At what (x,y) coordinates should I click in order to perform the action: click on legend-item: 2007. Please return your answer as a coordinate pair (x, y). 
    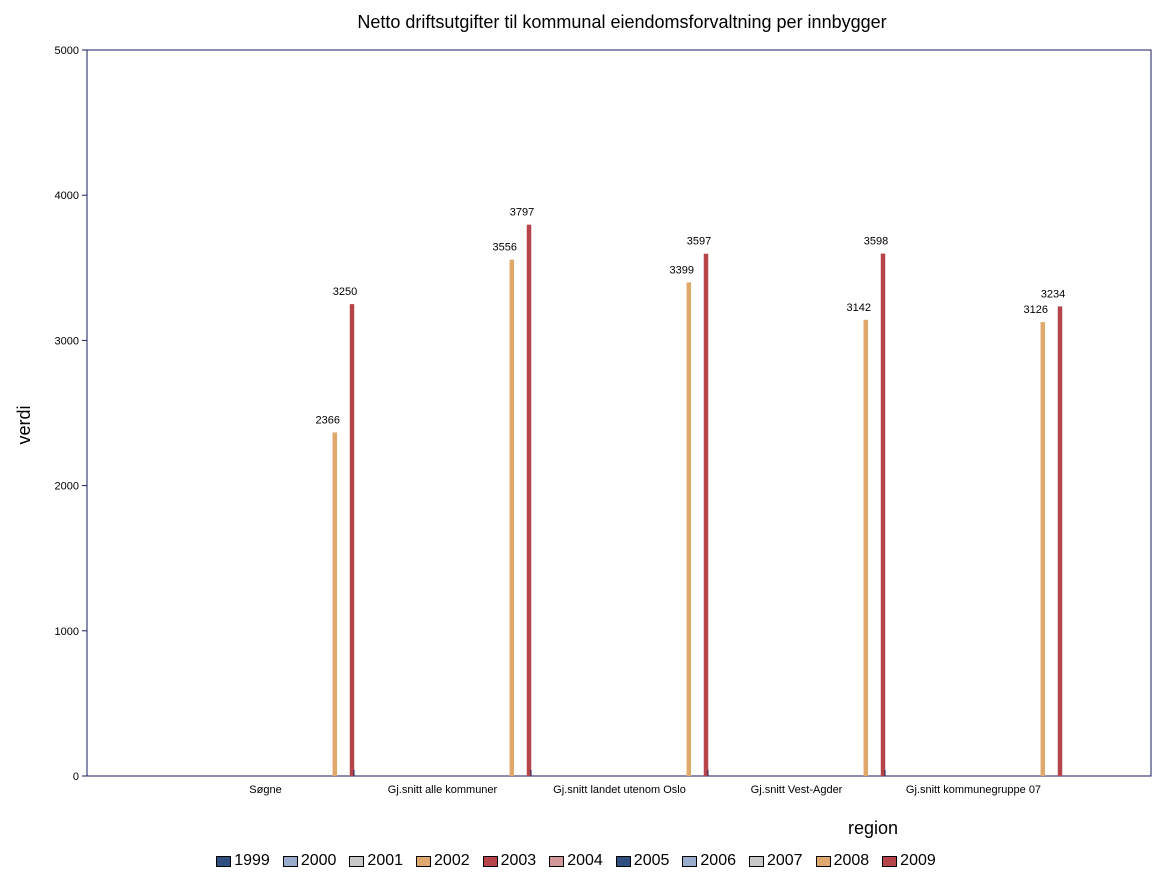
    Looking at the image, I should click on (775, 861).